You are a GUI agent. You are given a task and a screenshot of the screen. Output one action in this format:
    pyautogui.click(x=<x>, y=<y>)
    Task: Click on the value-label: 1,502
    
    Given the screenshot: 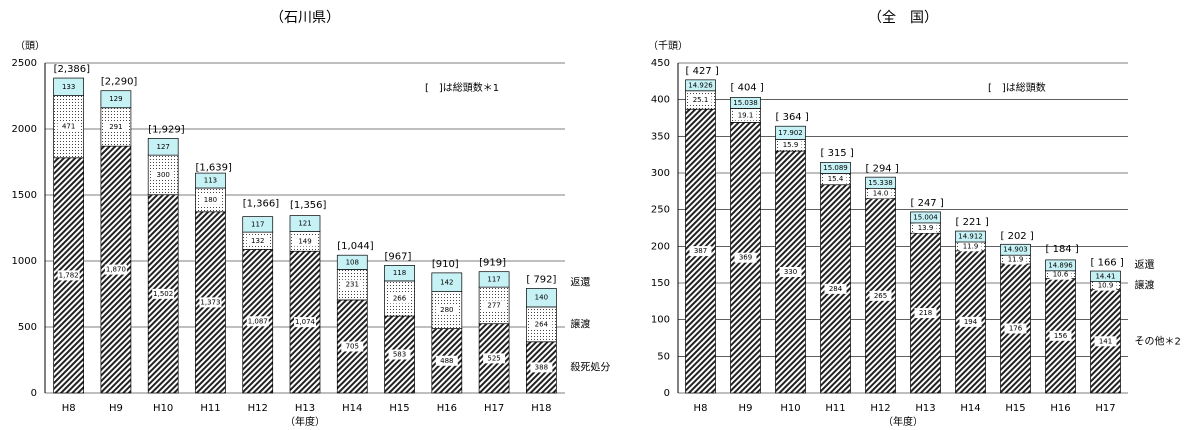 What is the action you would take?
    pyautogui.click(x=163, y=294)
    